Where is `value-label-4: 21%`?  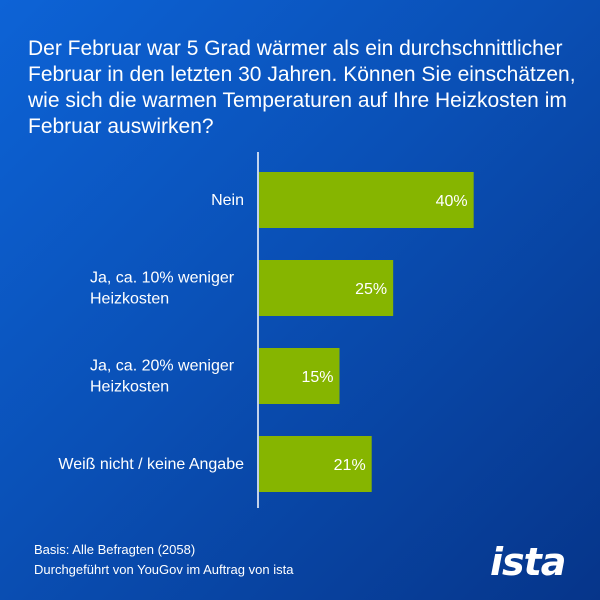 value-label-4: 21% is located at coordinates (350, 465).